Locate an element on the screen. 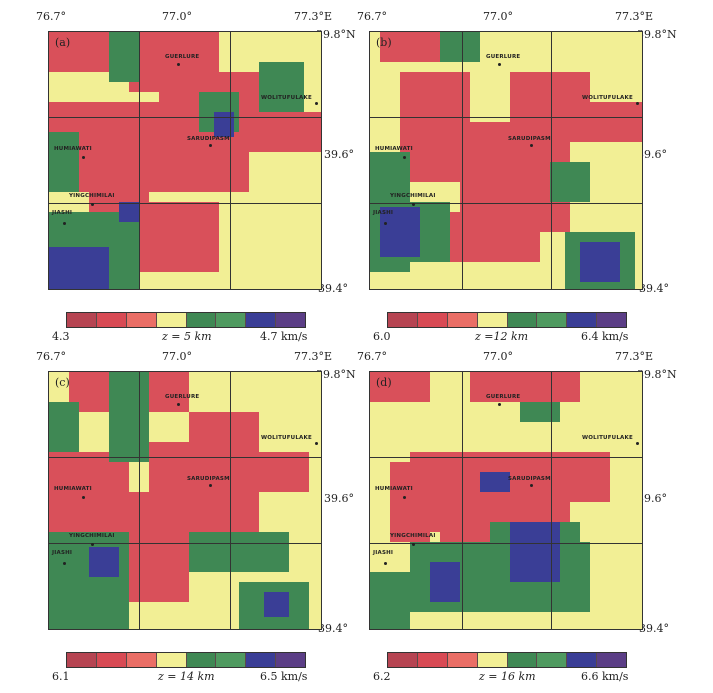 The height and width of the screenshot is (693, 713). depth-label: z = 14 km is located at coordinates (186, 676).